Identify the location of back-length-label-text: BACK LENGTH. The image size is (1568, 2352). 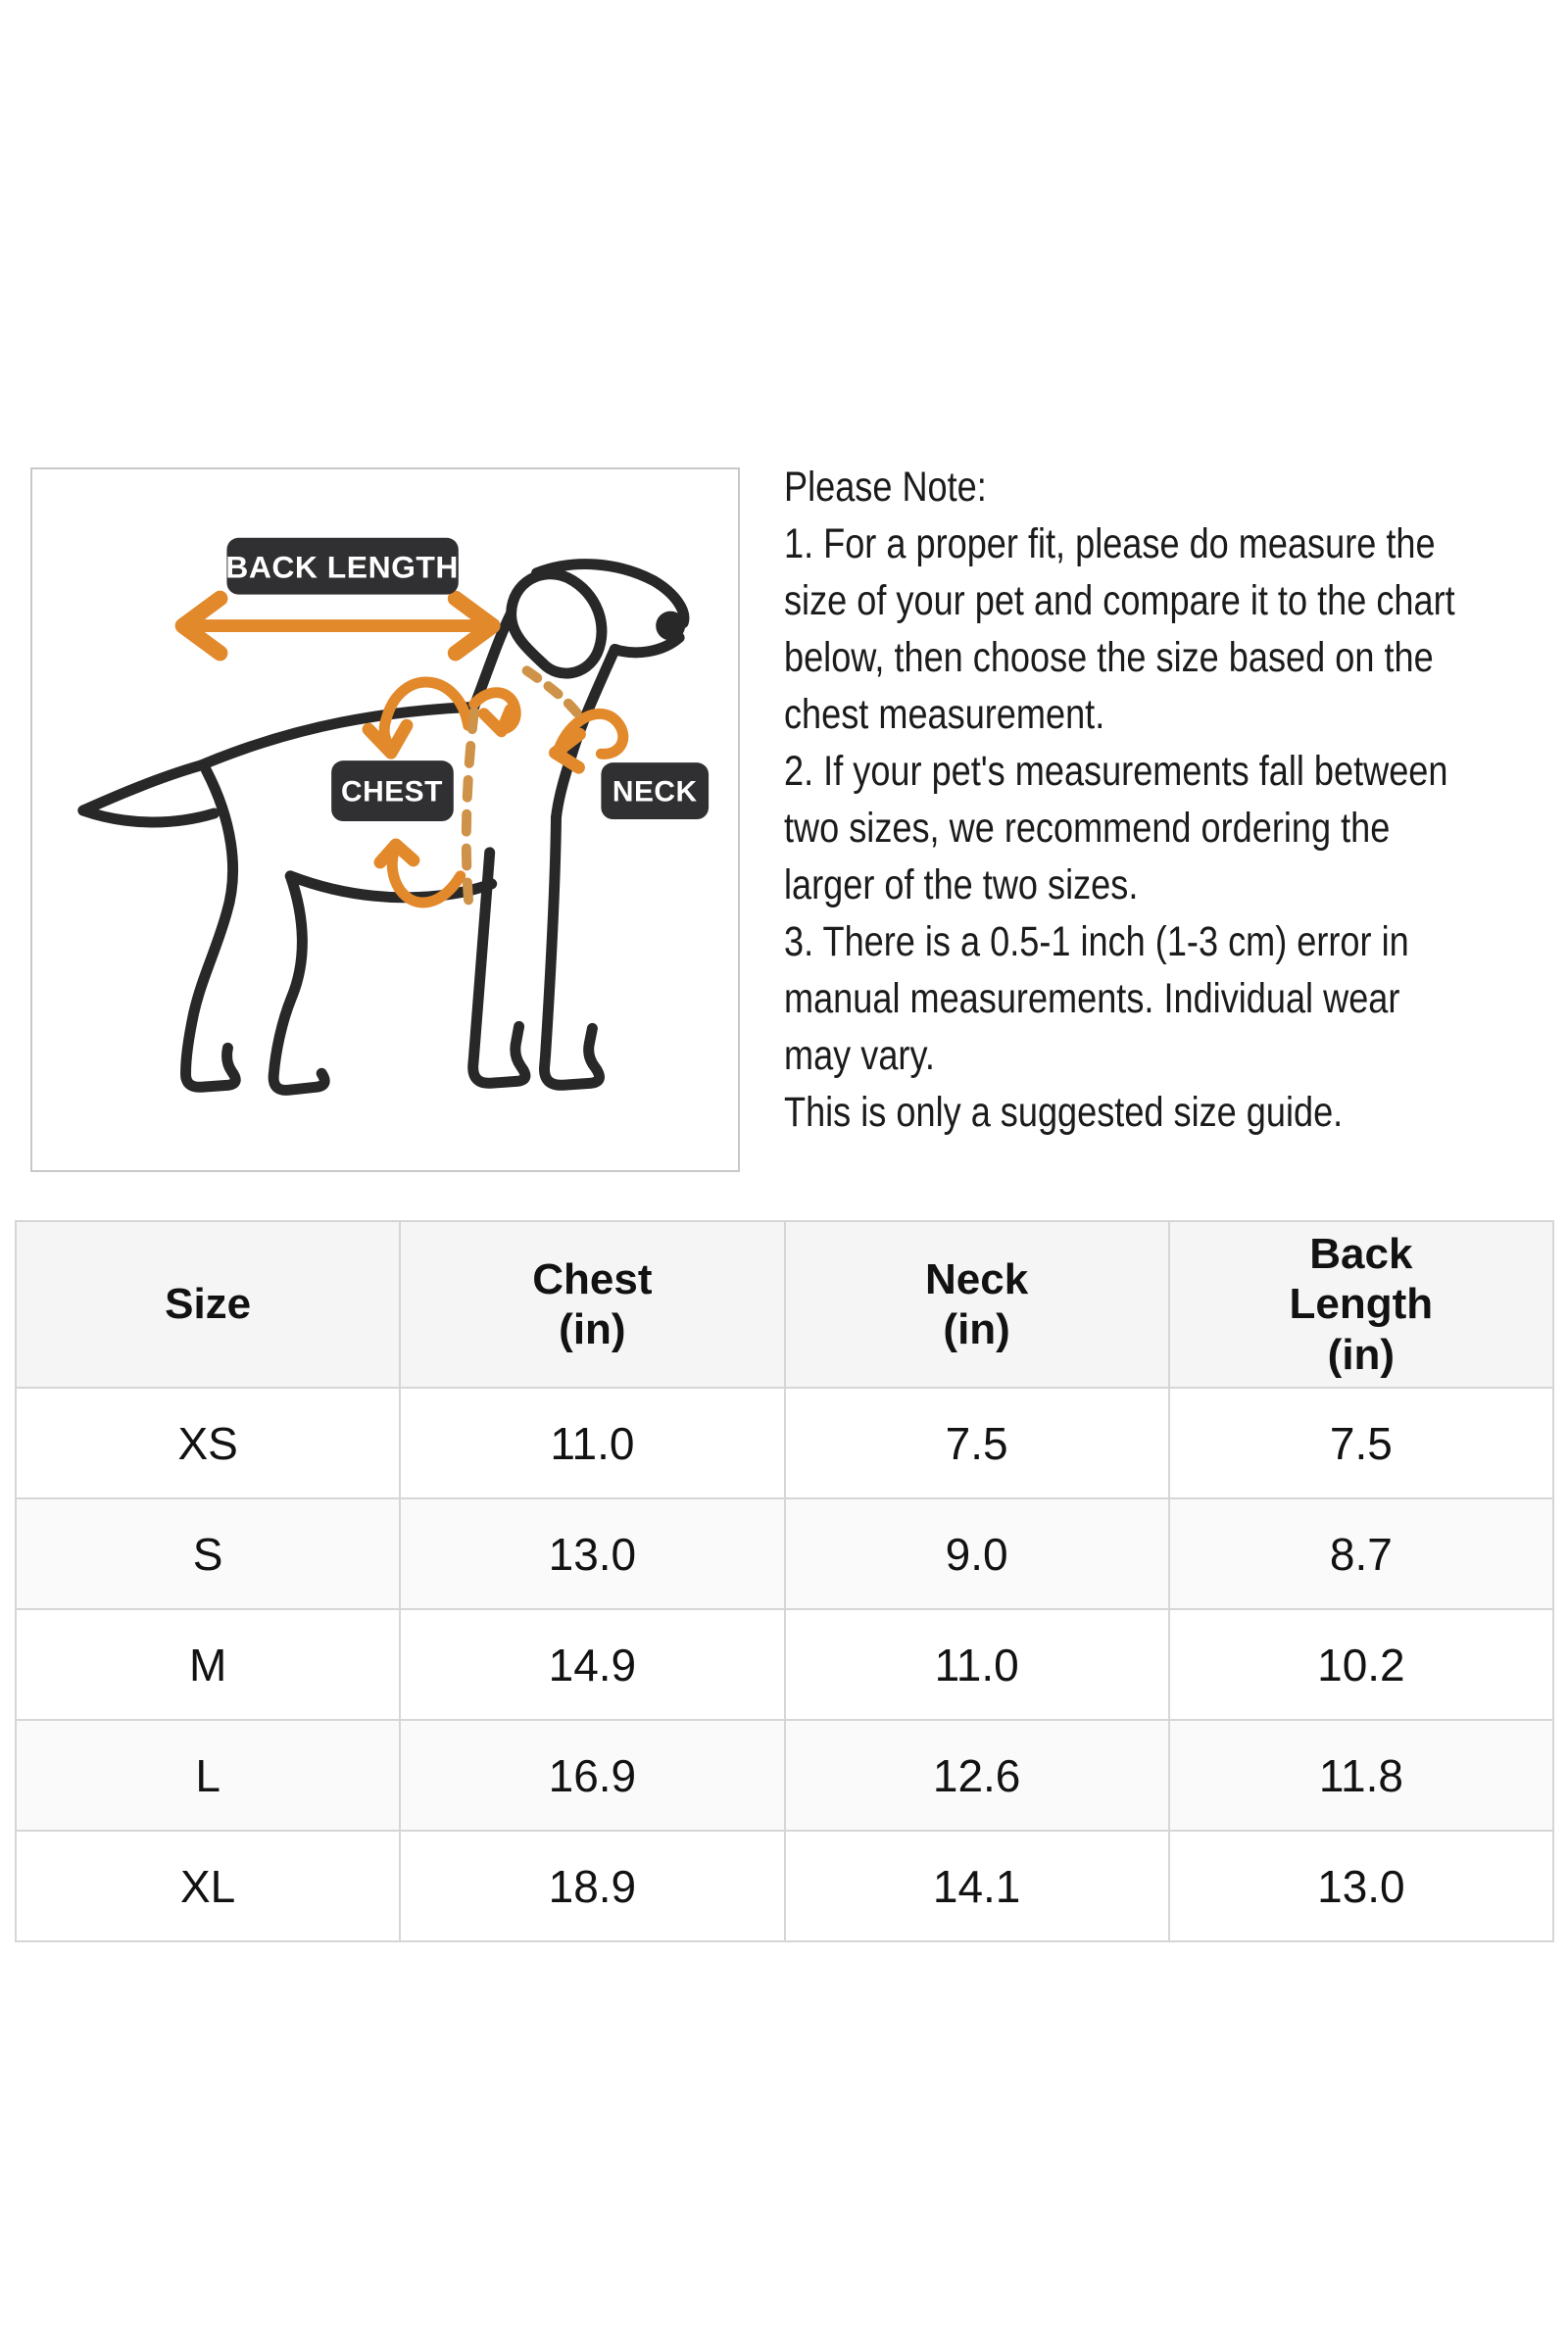
(342, 567).